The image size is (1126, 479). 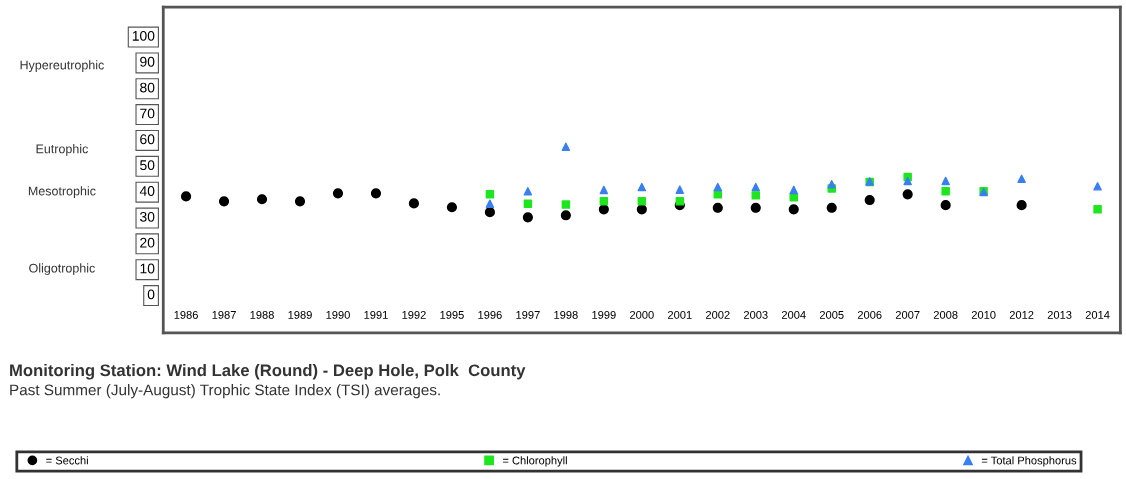 I want to click on y-tick-label: 30, so click(x=147, y=216).